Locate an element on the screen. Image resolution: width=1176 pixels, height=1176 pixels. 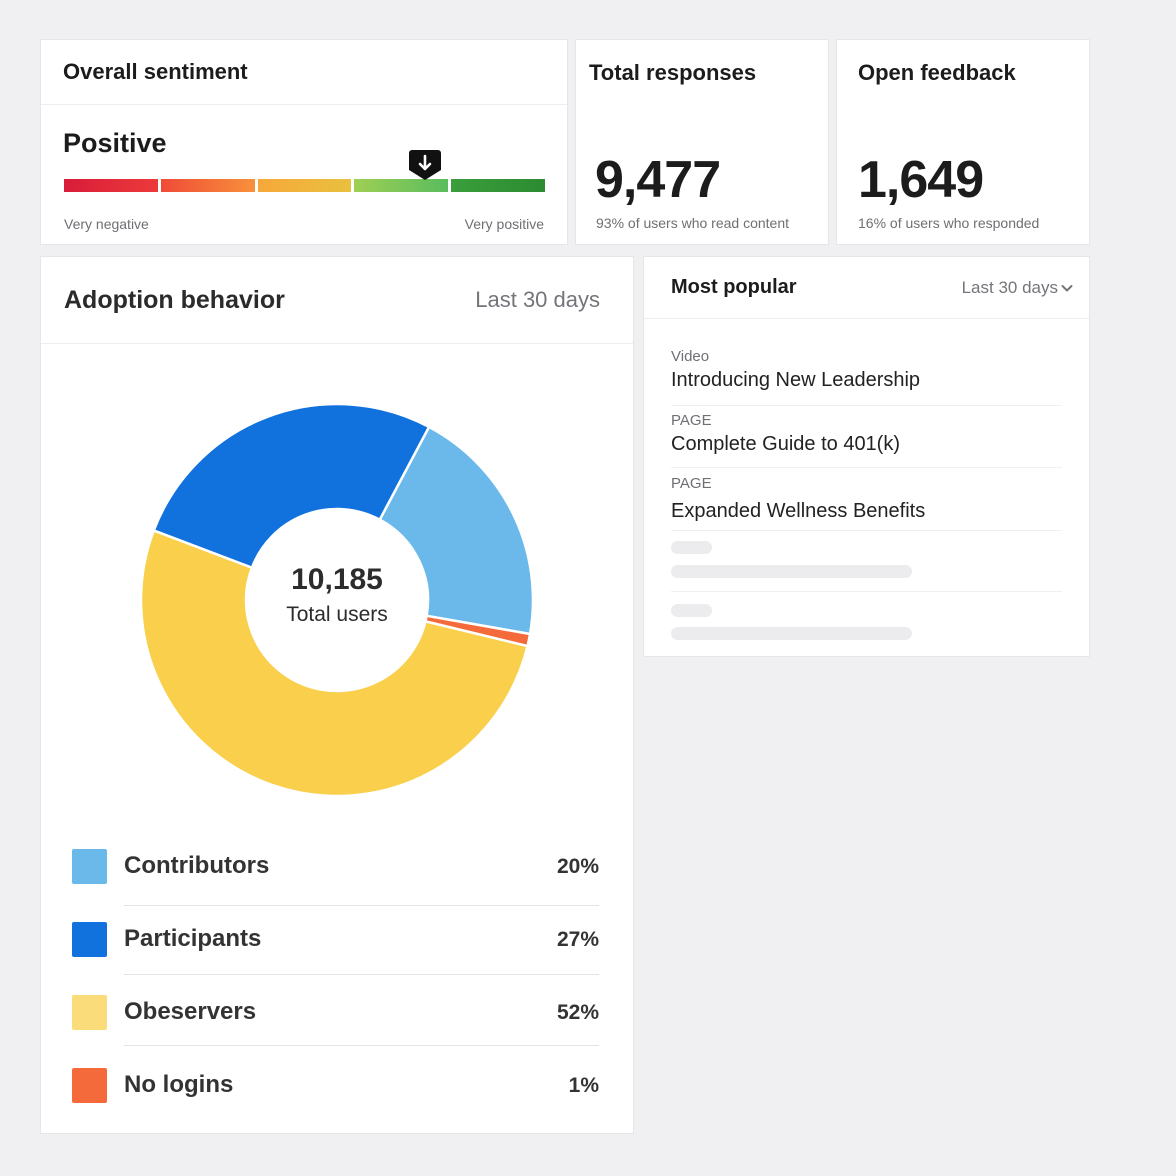
scale-right-label: Very positive is located at coordinates (504, 224).